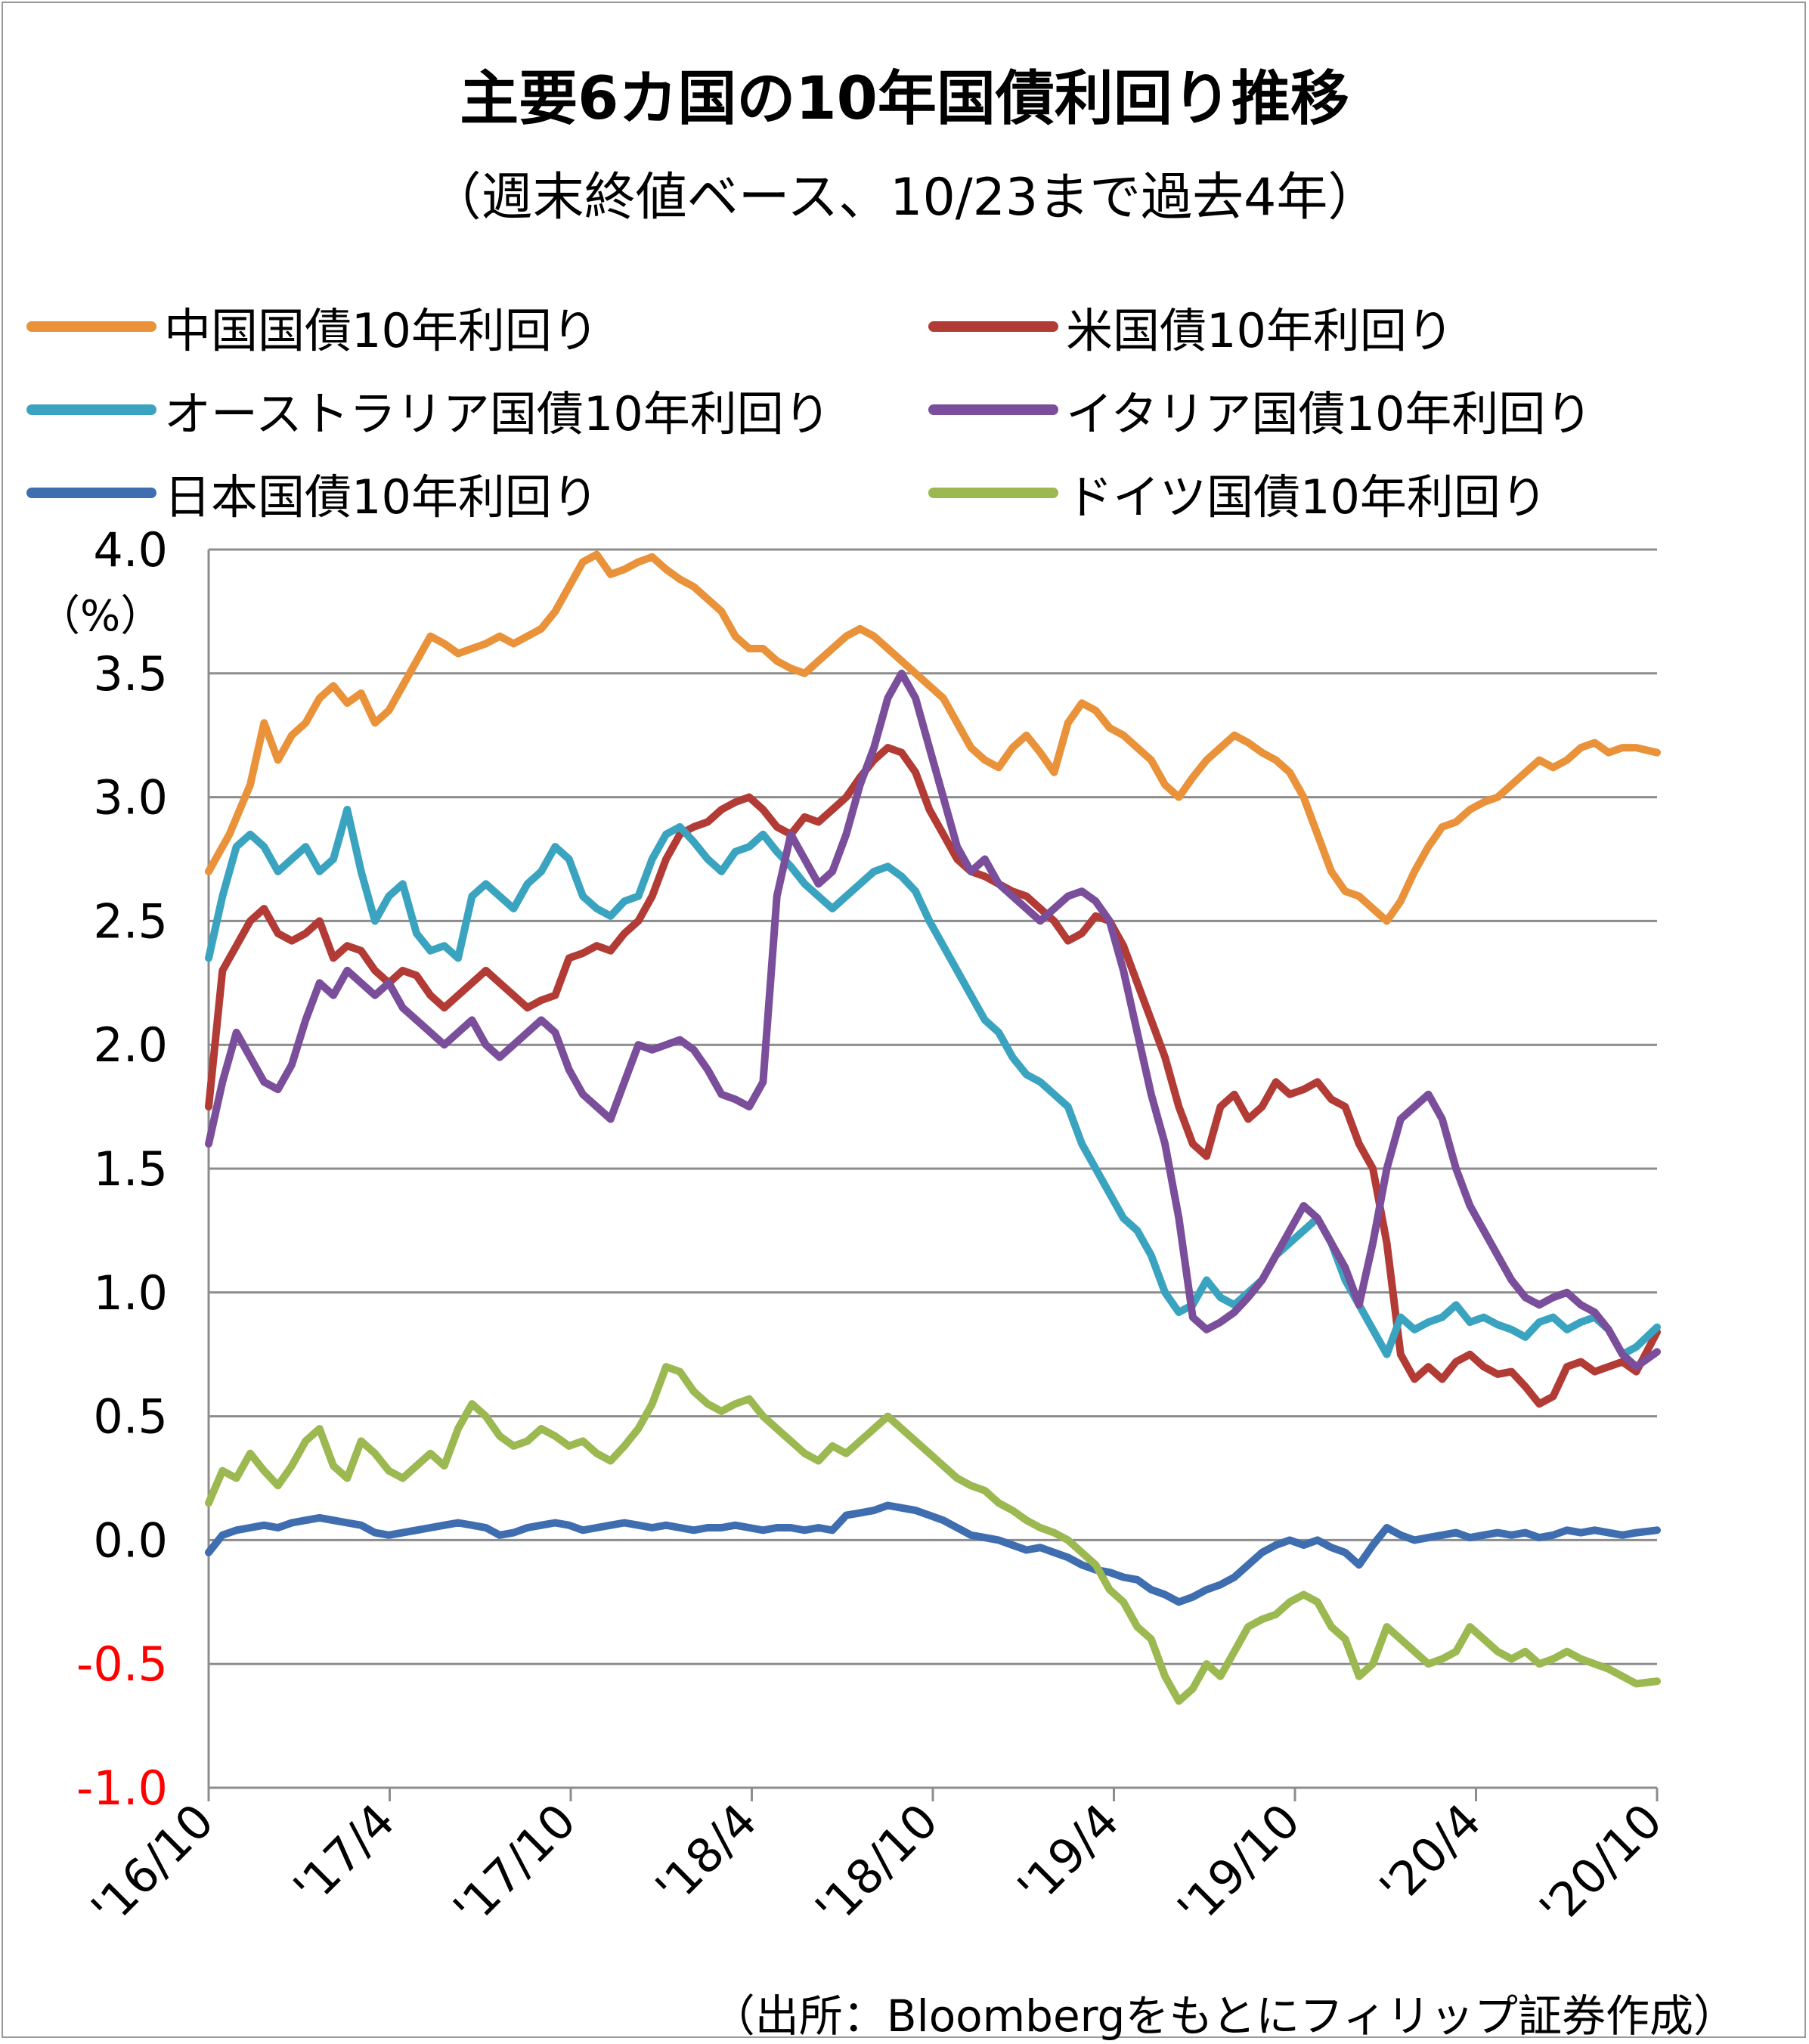 This screenshot has height=2044, width=1809. I want to click on y-tick-label: 4.0, so click(131, 550).